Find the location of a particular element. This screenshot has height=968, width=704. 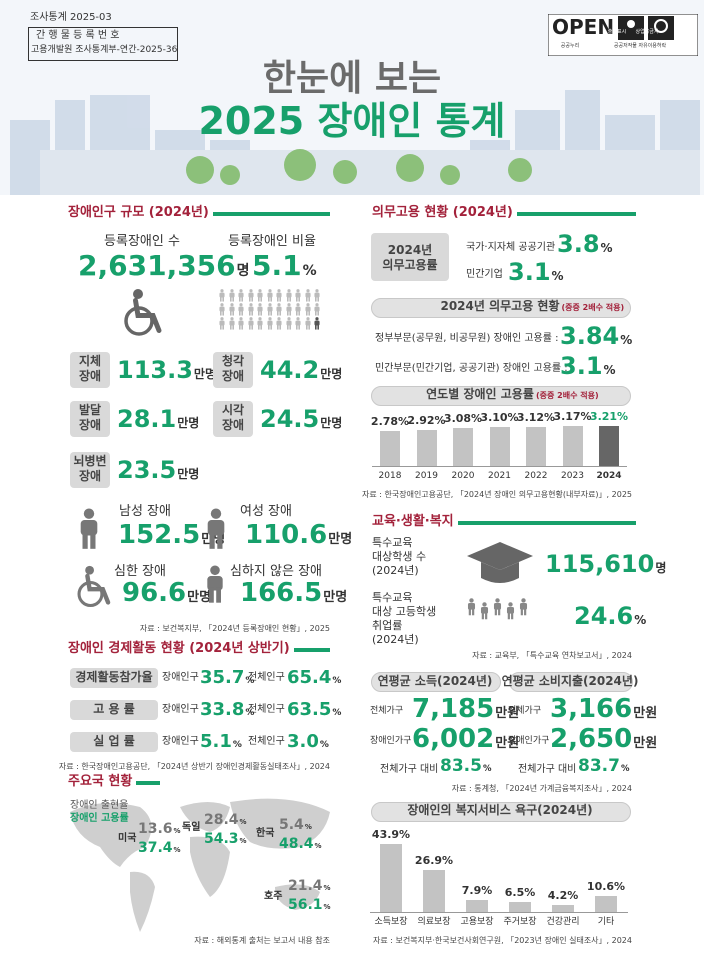

value: 3,166만원 is located at coordinates (603, 709).